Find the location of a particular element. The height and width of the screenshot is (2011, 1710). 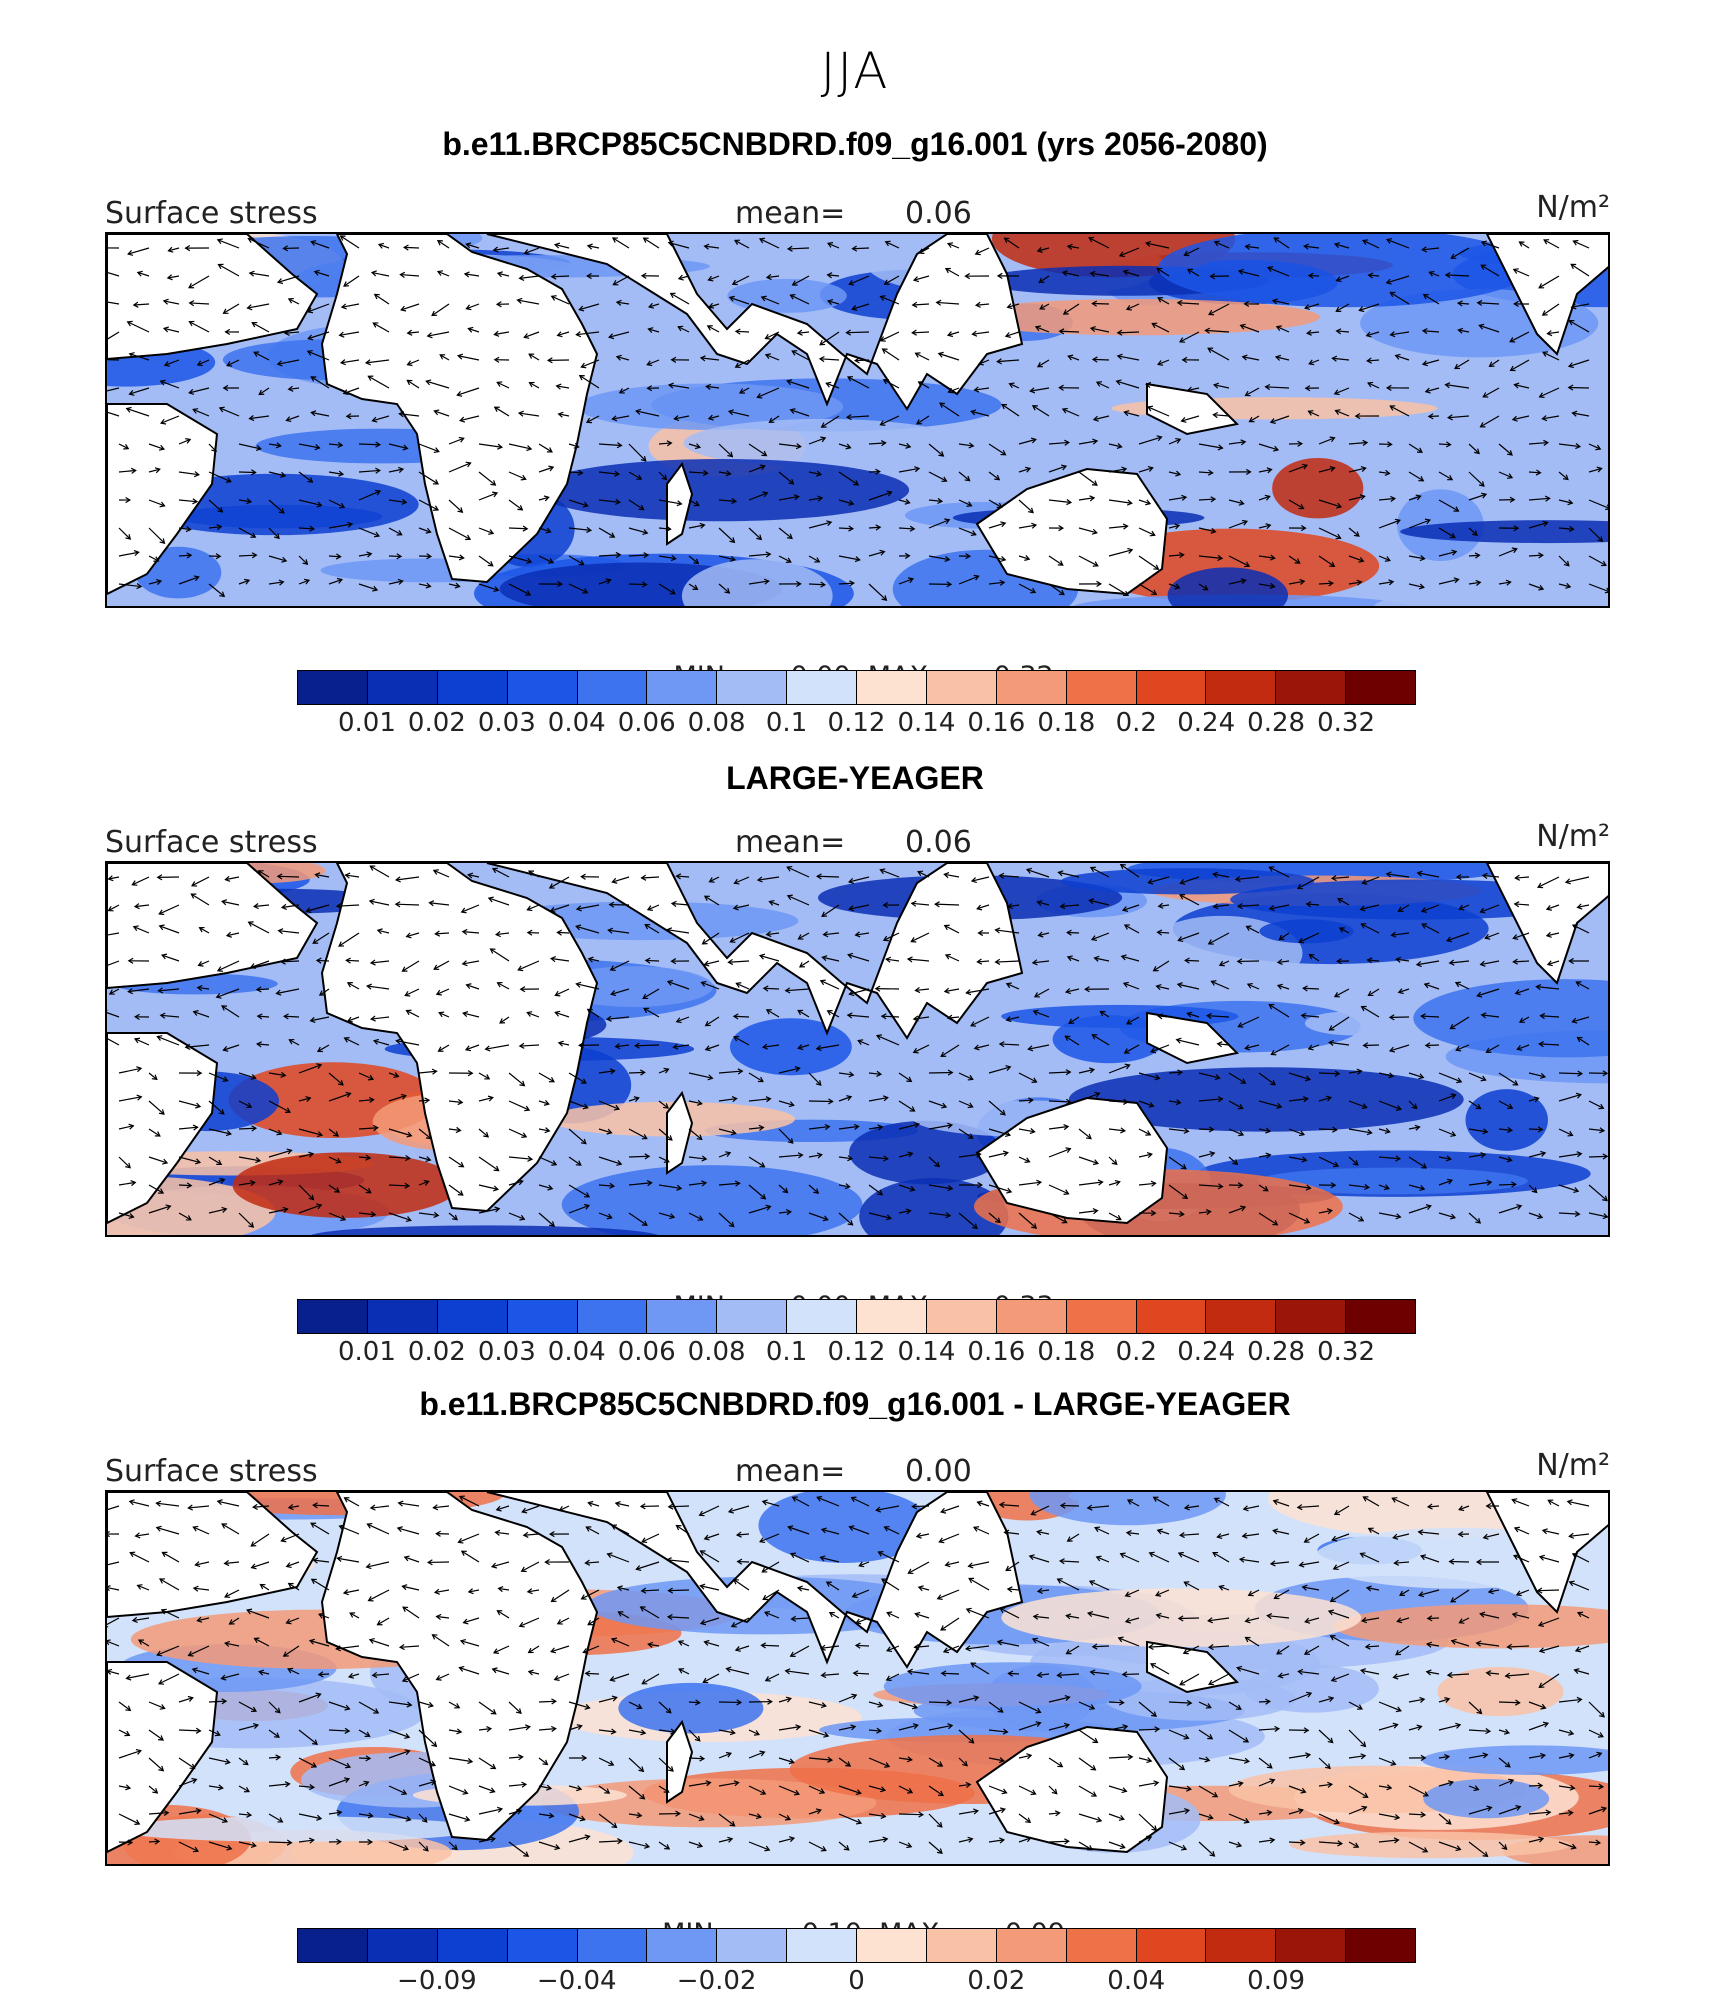

colorbar-tick-label: 0 is located at coordinates (856, 1981).